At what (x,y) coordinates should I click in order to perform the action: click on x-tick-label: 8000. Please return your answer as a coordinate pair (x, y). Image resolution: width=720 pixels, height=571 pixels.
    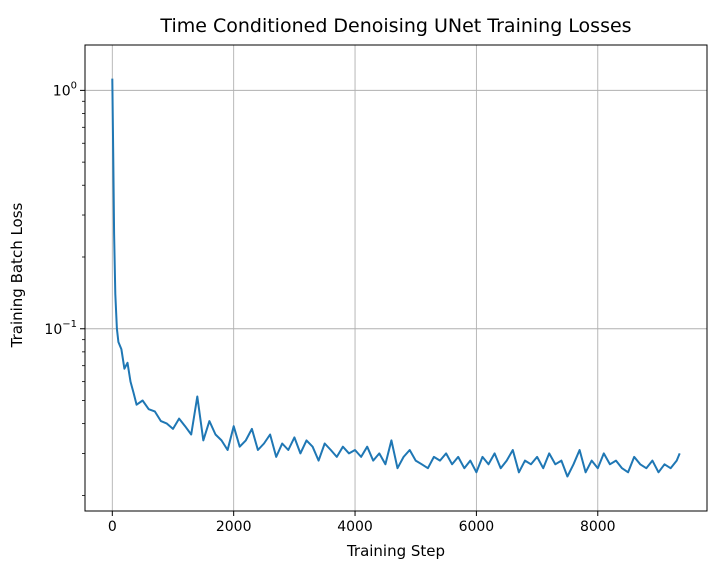
    Looking at the image, I should click on (598, 527).